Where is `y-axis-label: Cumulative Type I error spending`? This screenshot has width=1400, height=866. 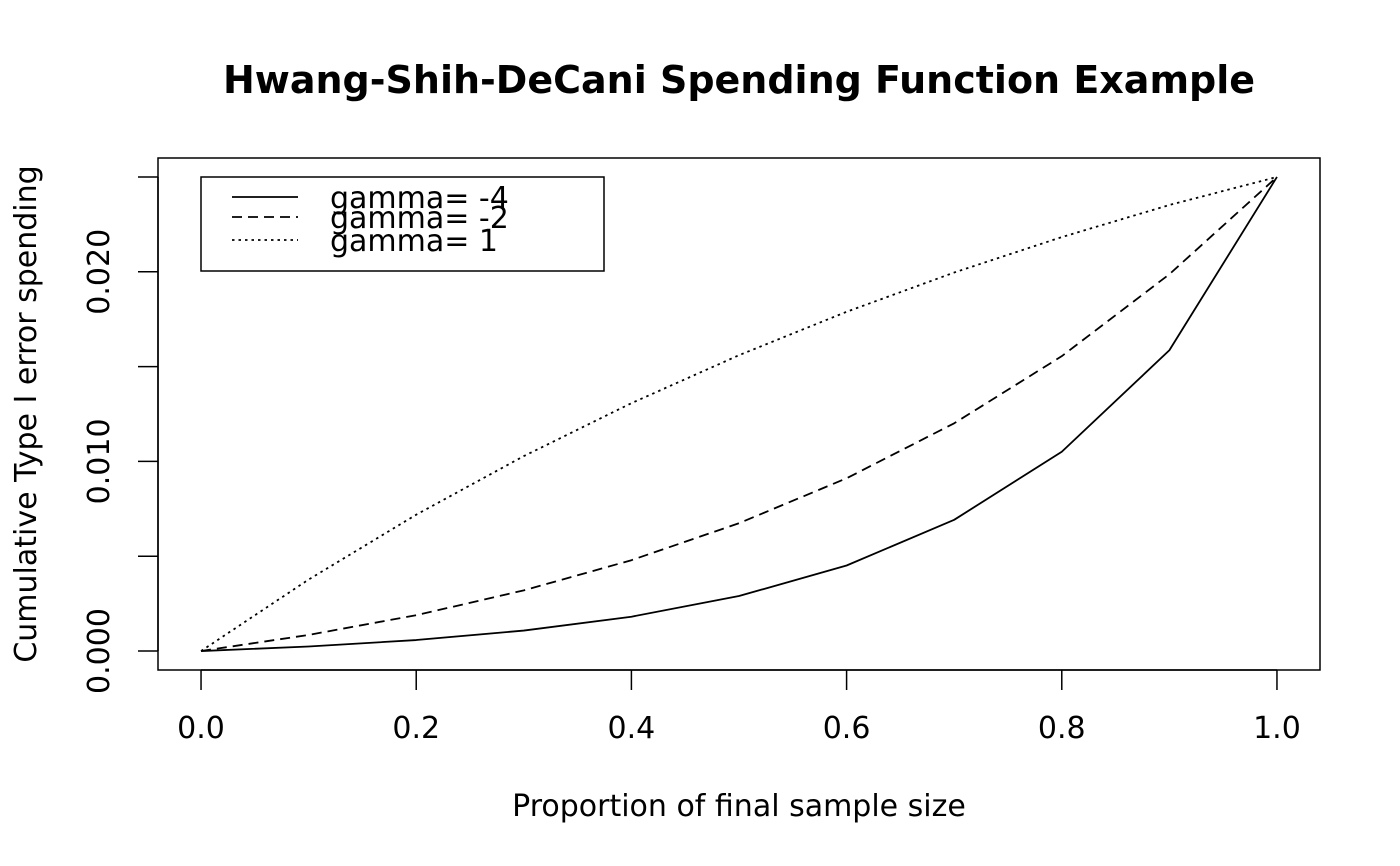
y-axis-label: Cumulative Type I error spending is located at coordinates (26, 413).